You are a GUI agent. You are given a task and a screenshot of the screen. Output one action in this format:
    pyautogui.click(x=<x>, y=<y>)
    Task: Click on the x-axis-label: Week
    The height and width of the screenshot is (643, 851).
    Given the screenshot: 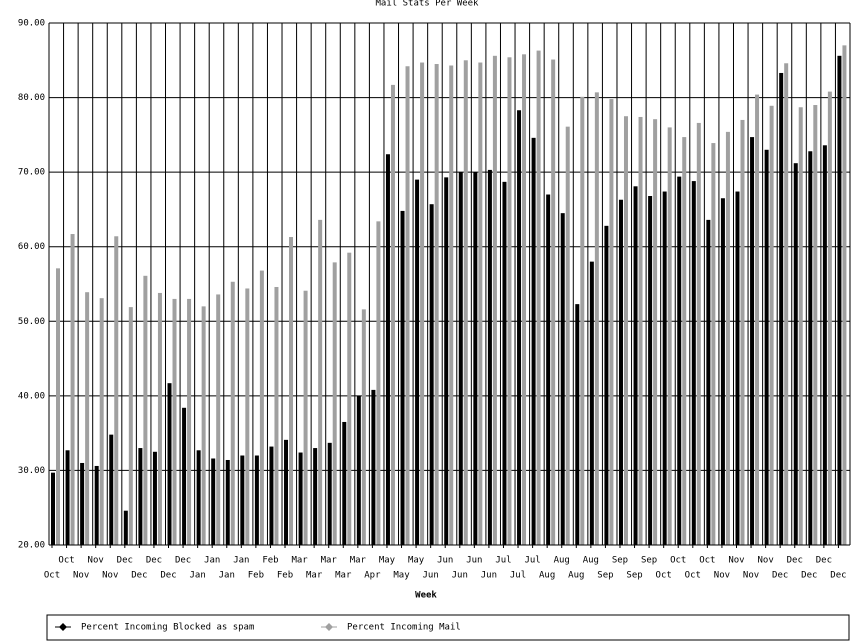 What is the action you would take?
    pyautogui.click(x=426, y=596)
    